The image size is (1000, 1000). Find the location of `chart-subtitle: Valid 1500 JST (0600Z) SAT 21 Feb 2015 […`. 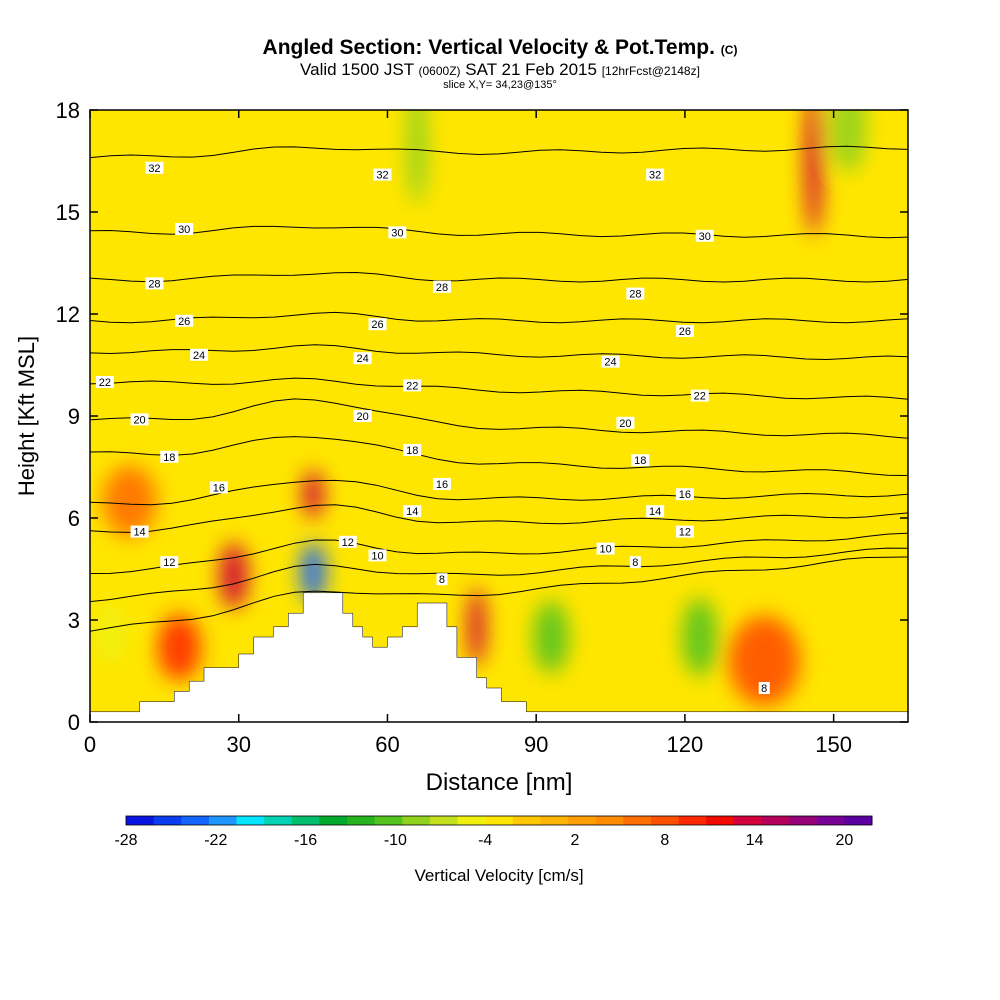

chart-subtitle: Valid 1500 JST (0600Z) SAT 21 Feb 2015 [… is located at coordinates (500, 69).